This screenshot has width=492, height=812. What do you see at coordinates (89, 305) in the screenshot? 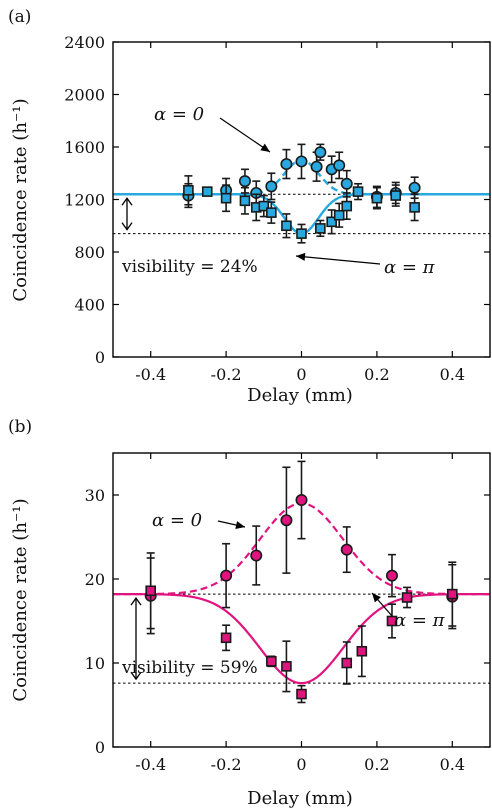
I see `y-tick-label: 400` at bounding box center [89, 305].